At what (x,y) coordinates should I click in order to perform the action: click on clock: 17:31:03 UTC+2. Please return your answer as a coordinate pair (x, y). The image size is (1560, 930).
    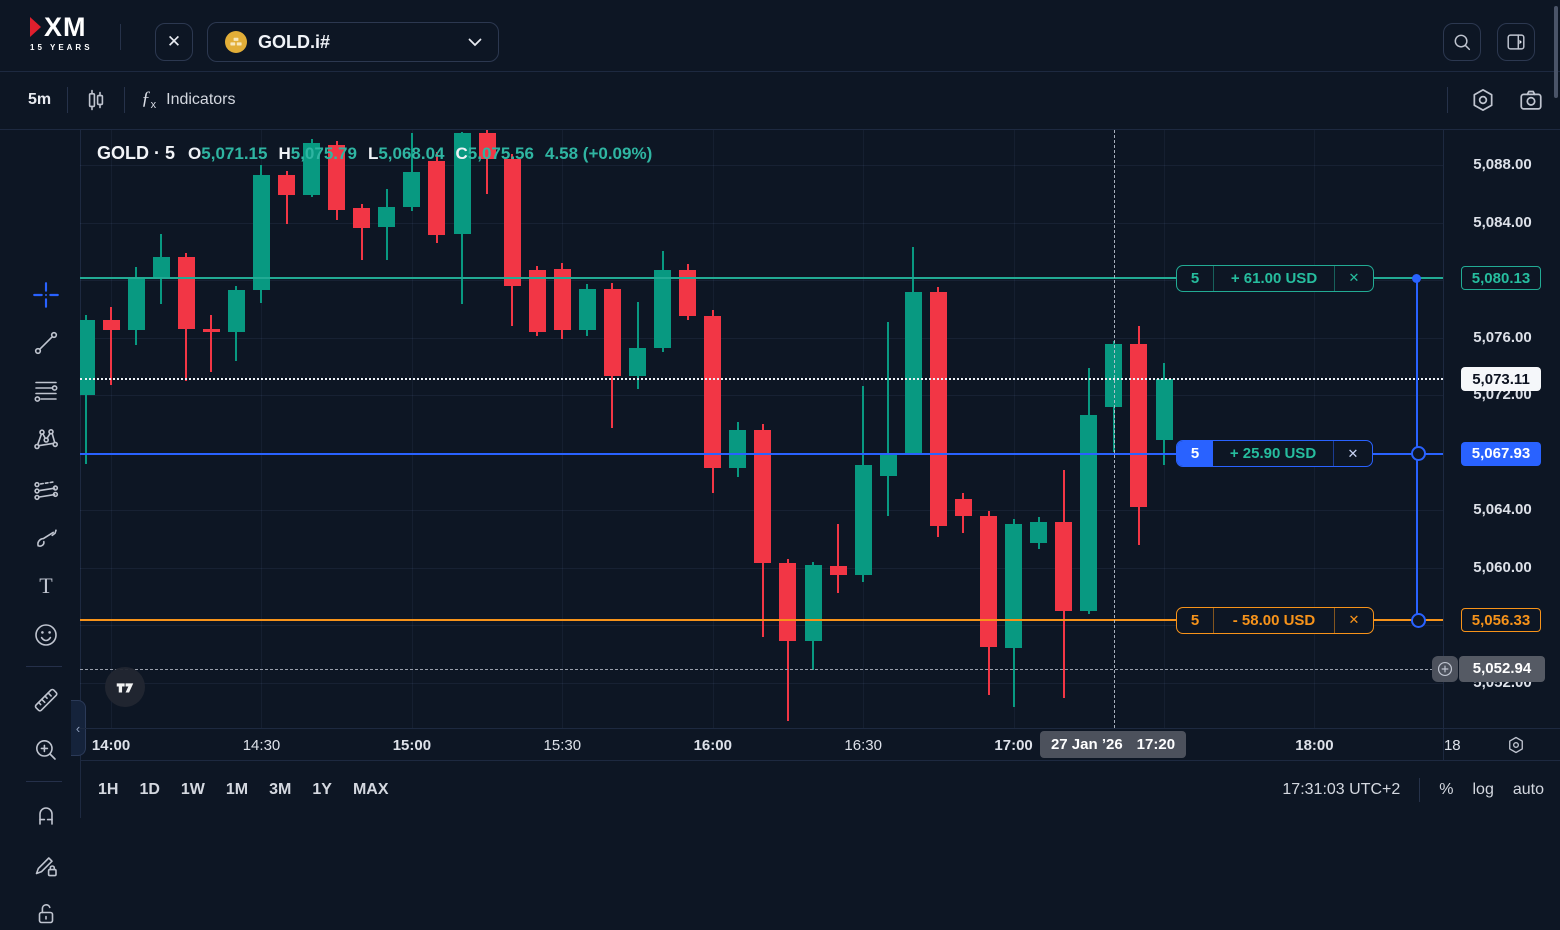
    Looking at the image, I should click on (1341, 789).